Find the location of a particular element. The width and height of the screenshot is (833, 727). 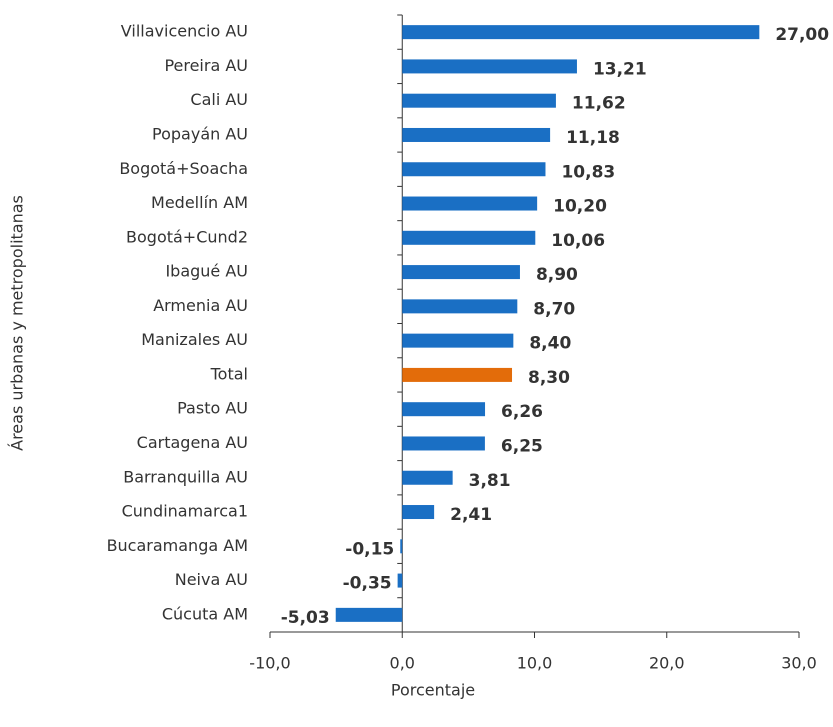

value-label: 10,20 is located at coordinates (580, 207).